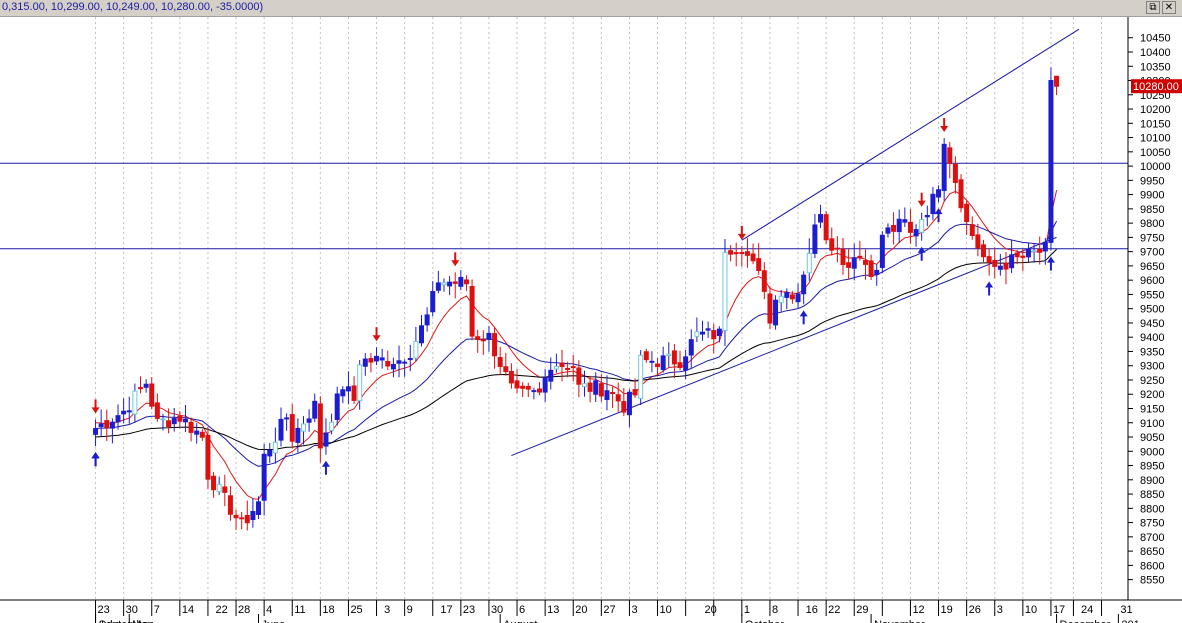 The height and width of the screenshot is (623, 1182). I want to click on date-tick-label: 30, so click(497, 610).